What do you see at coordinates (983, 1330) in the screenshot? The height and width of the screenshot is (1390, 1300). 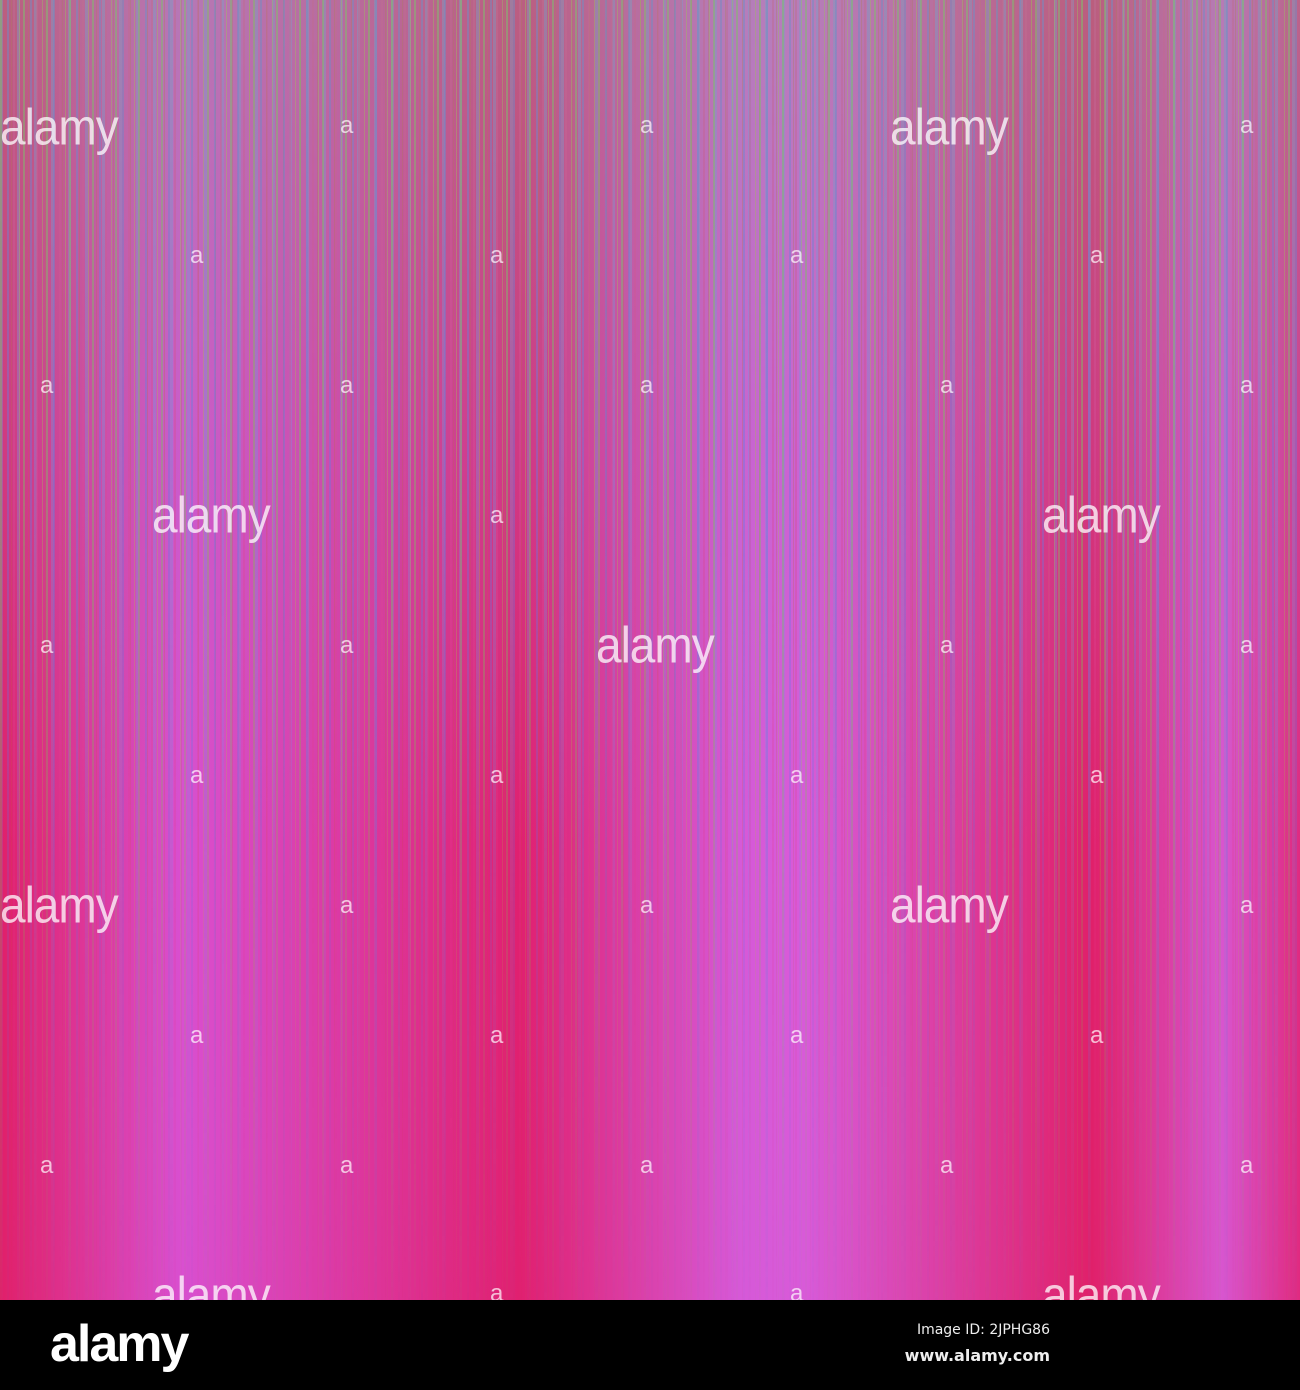 I see `image-id: Image ID: 2JPHG86` at bounding box center [983, 1330].